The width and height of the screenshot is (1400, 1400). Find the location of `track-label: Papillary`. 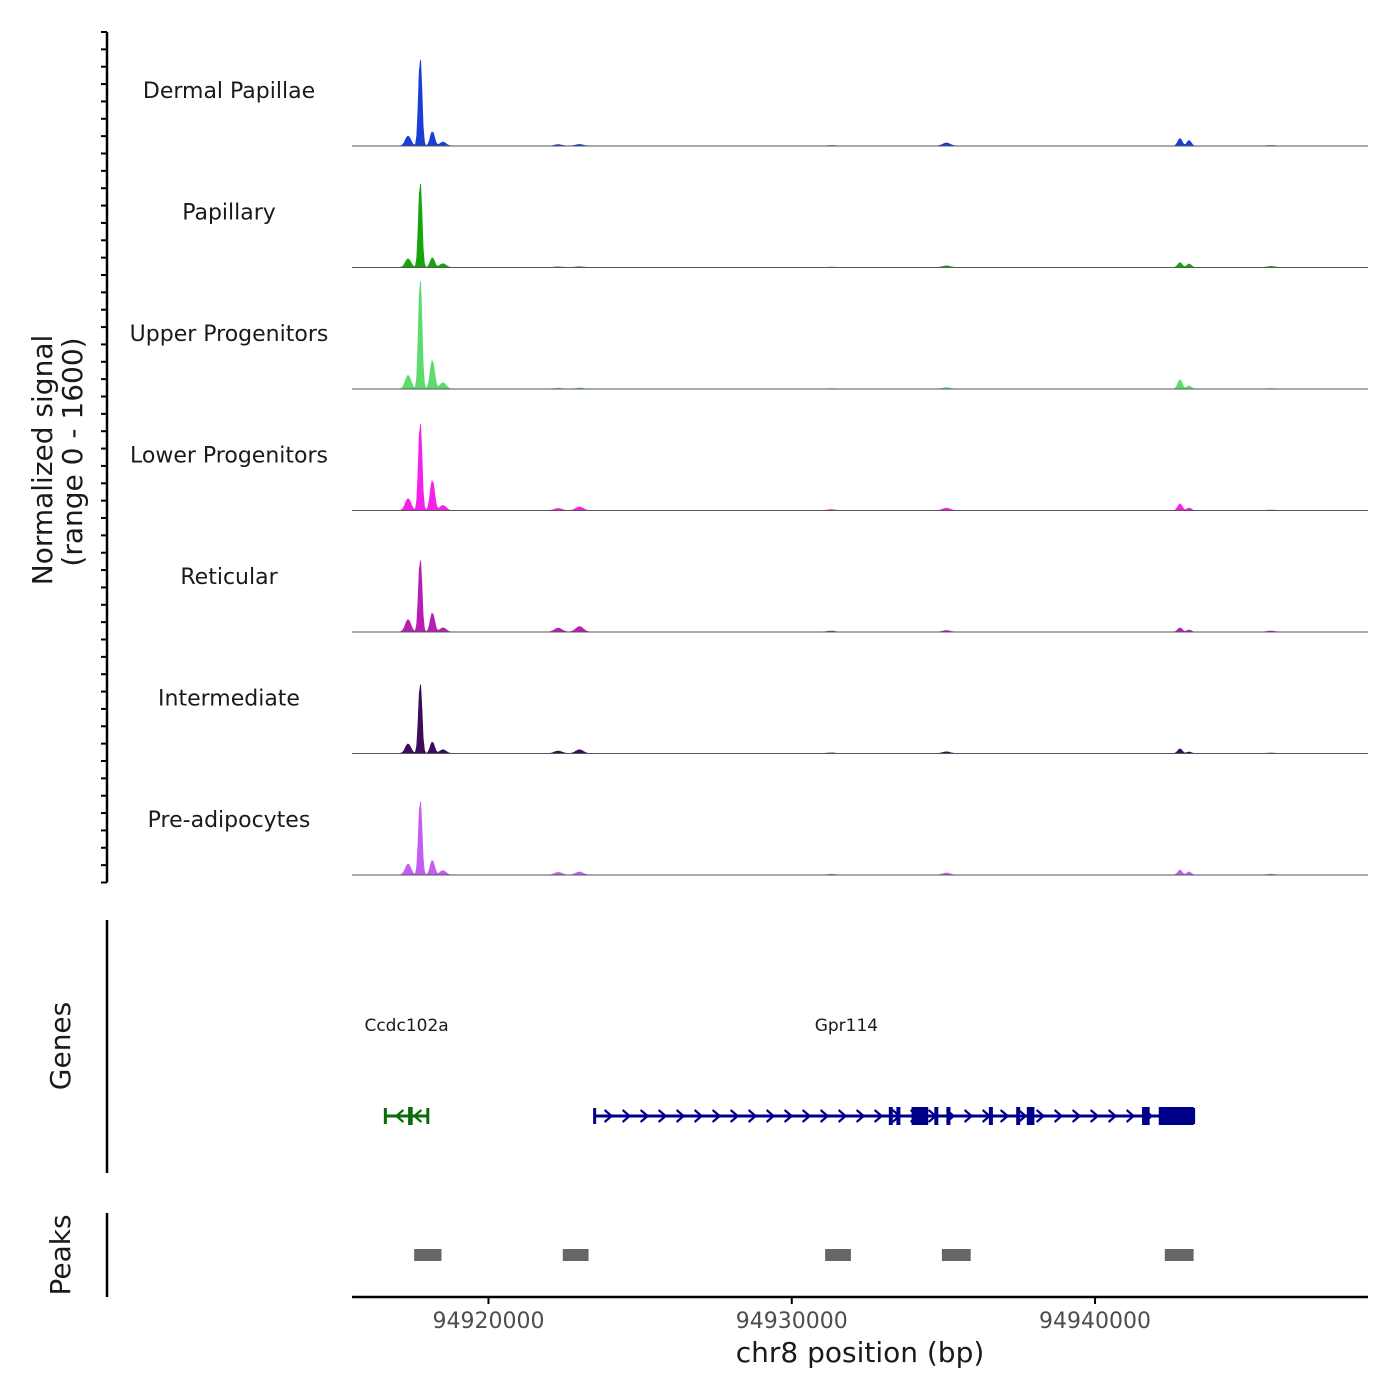

track-label: Papillary is located at coordinates (229, 213).